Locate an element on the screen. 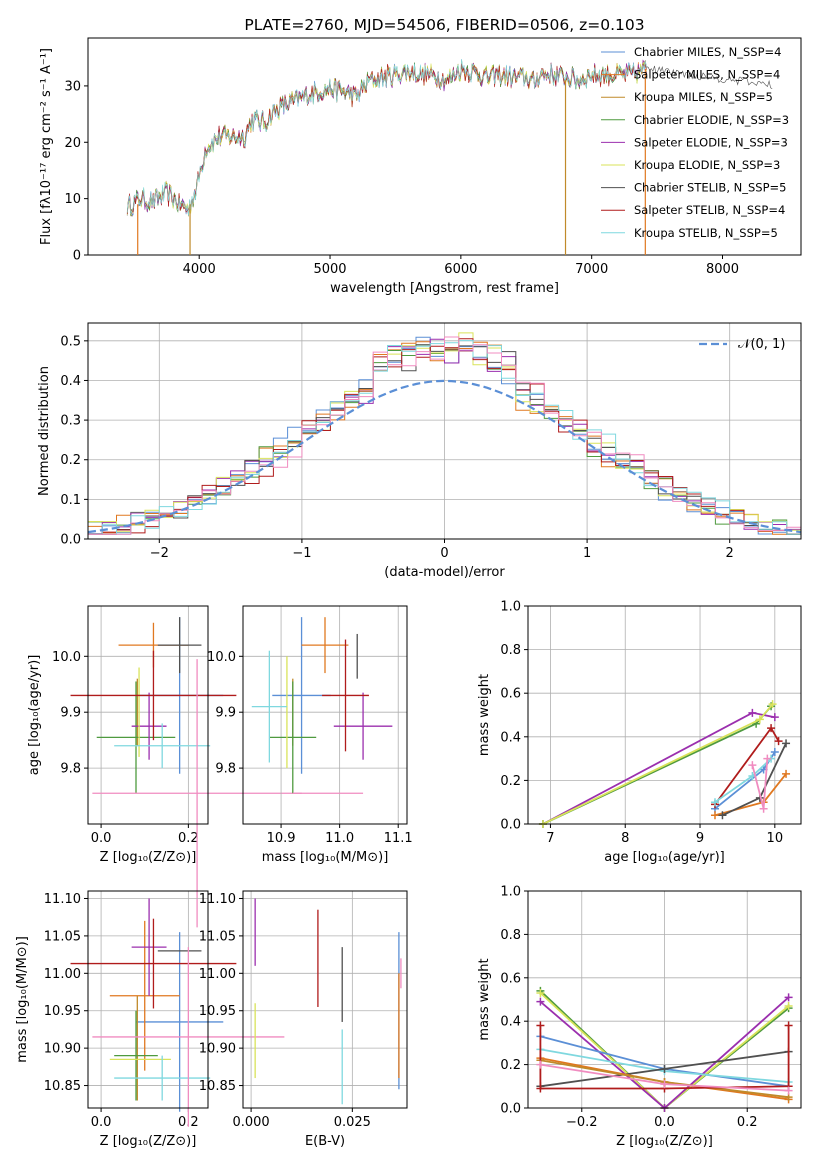  legend-label: Salpeter STELIB, N_SSP=4 is located at coordinates (709, 210).